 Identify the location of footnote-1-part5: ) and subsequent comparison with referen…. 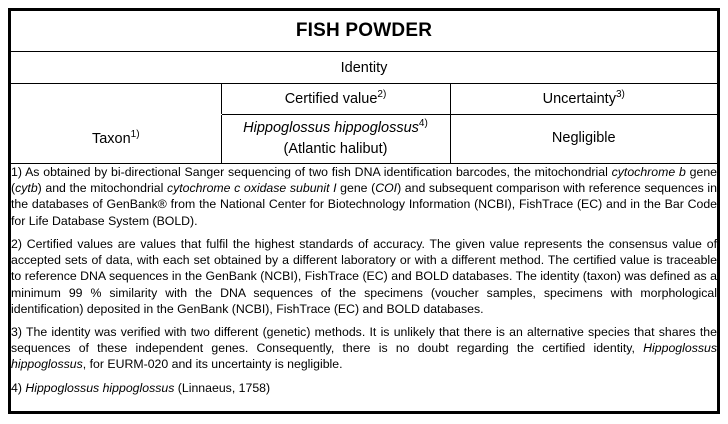
(364, 204).